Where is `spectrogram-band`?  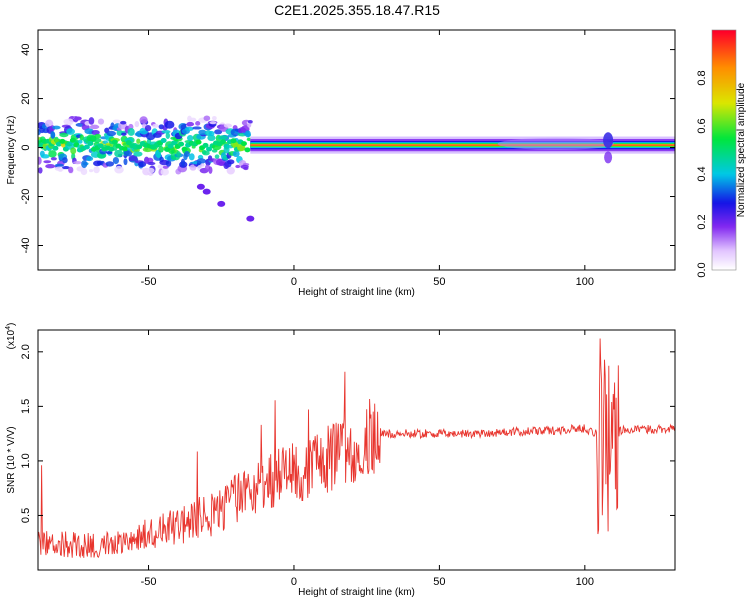 spectrogram-band is located at coordinates (462, 145).